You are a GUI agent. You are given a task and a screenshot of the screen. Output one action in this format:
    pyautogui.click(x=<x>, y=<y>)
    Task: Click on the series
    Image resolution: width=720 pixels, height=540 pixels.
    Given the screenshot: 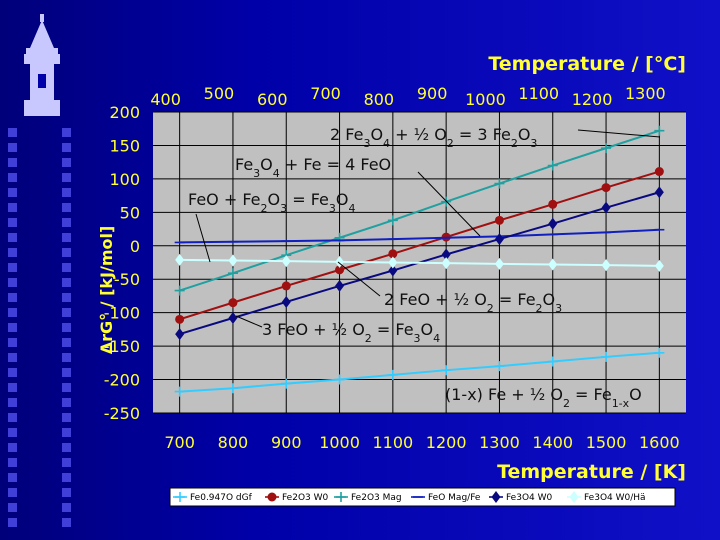 What is the action you would take?
    pyautogui.click(x=419, y=372)
    